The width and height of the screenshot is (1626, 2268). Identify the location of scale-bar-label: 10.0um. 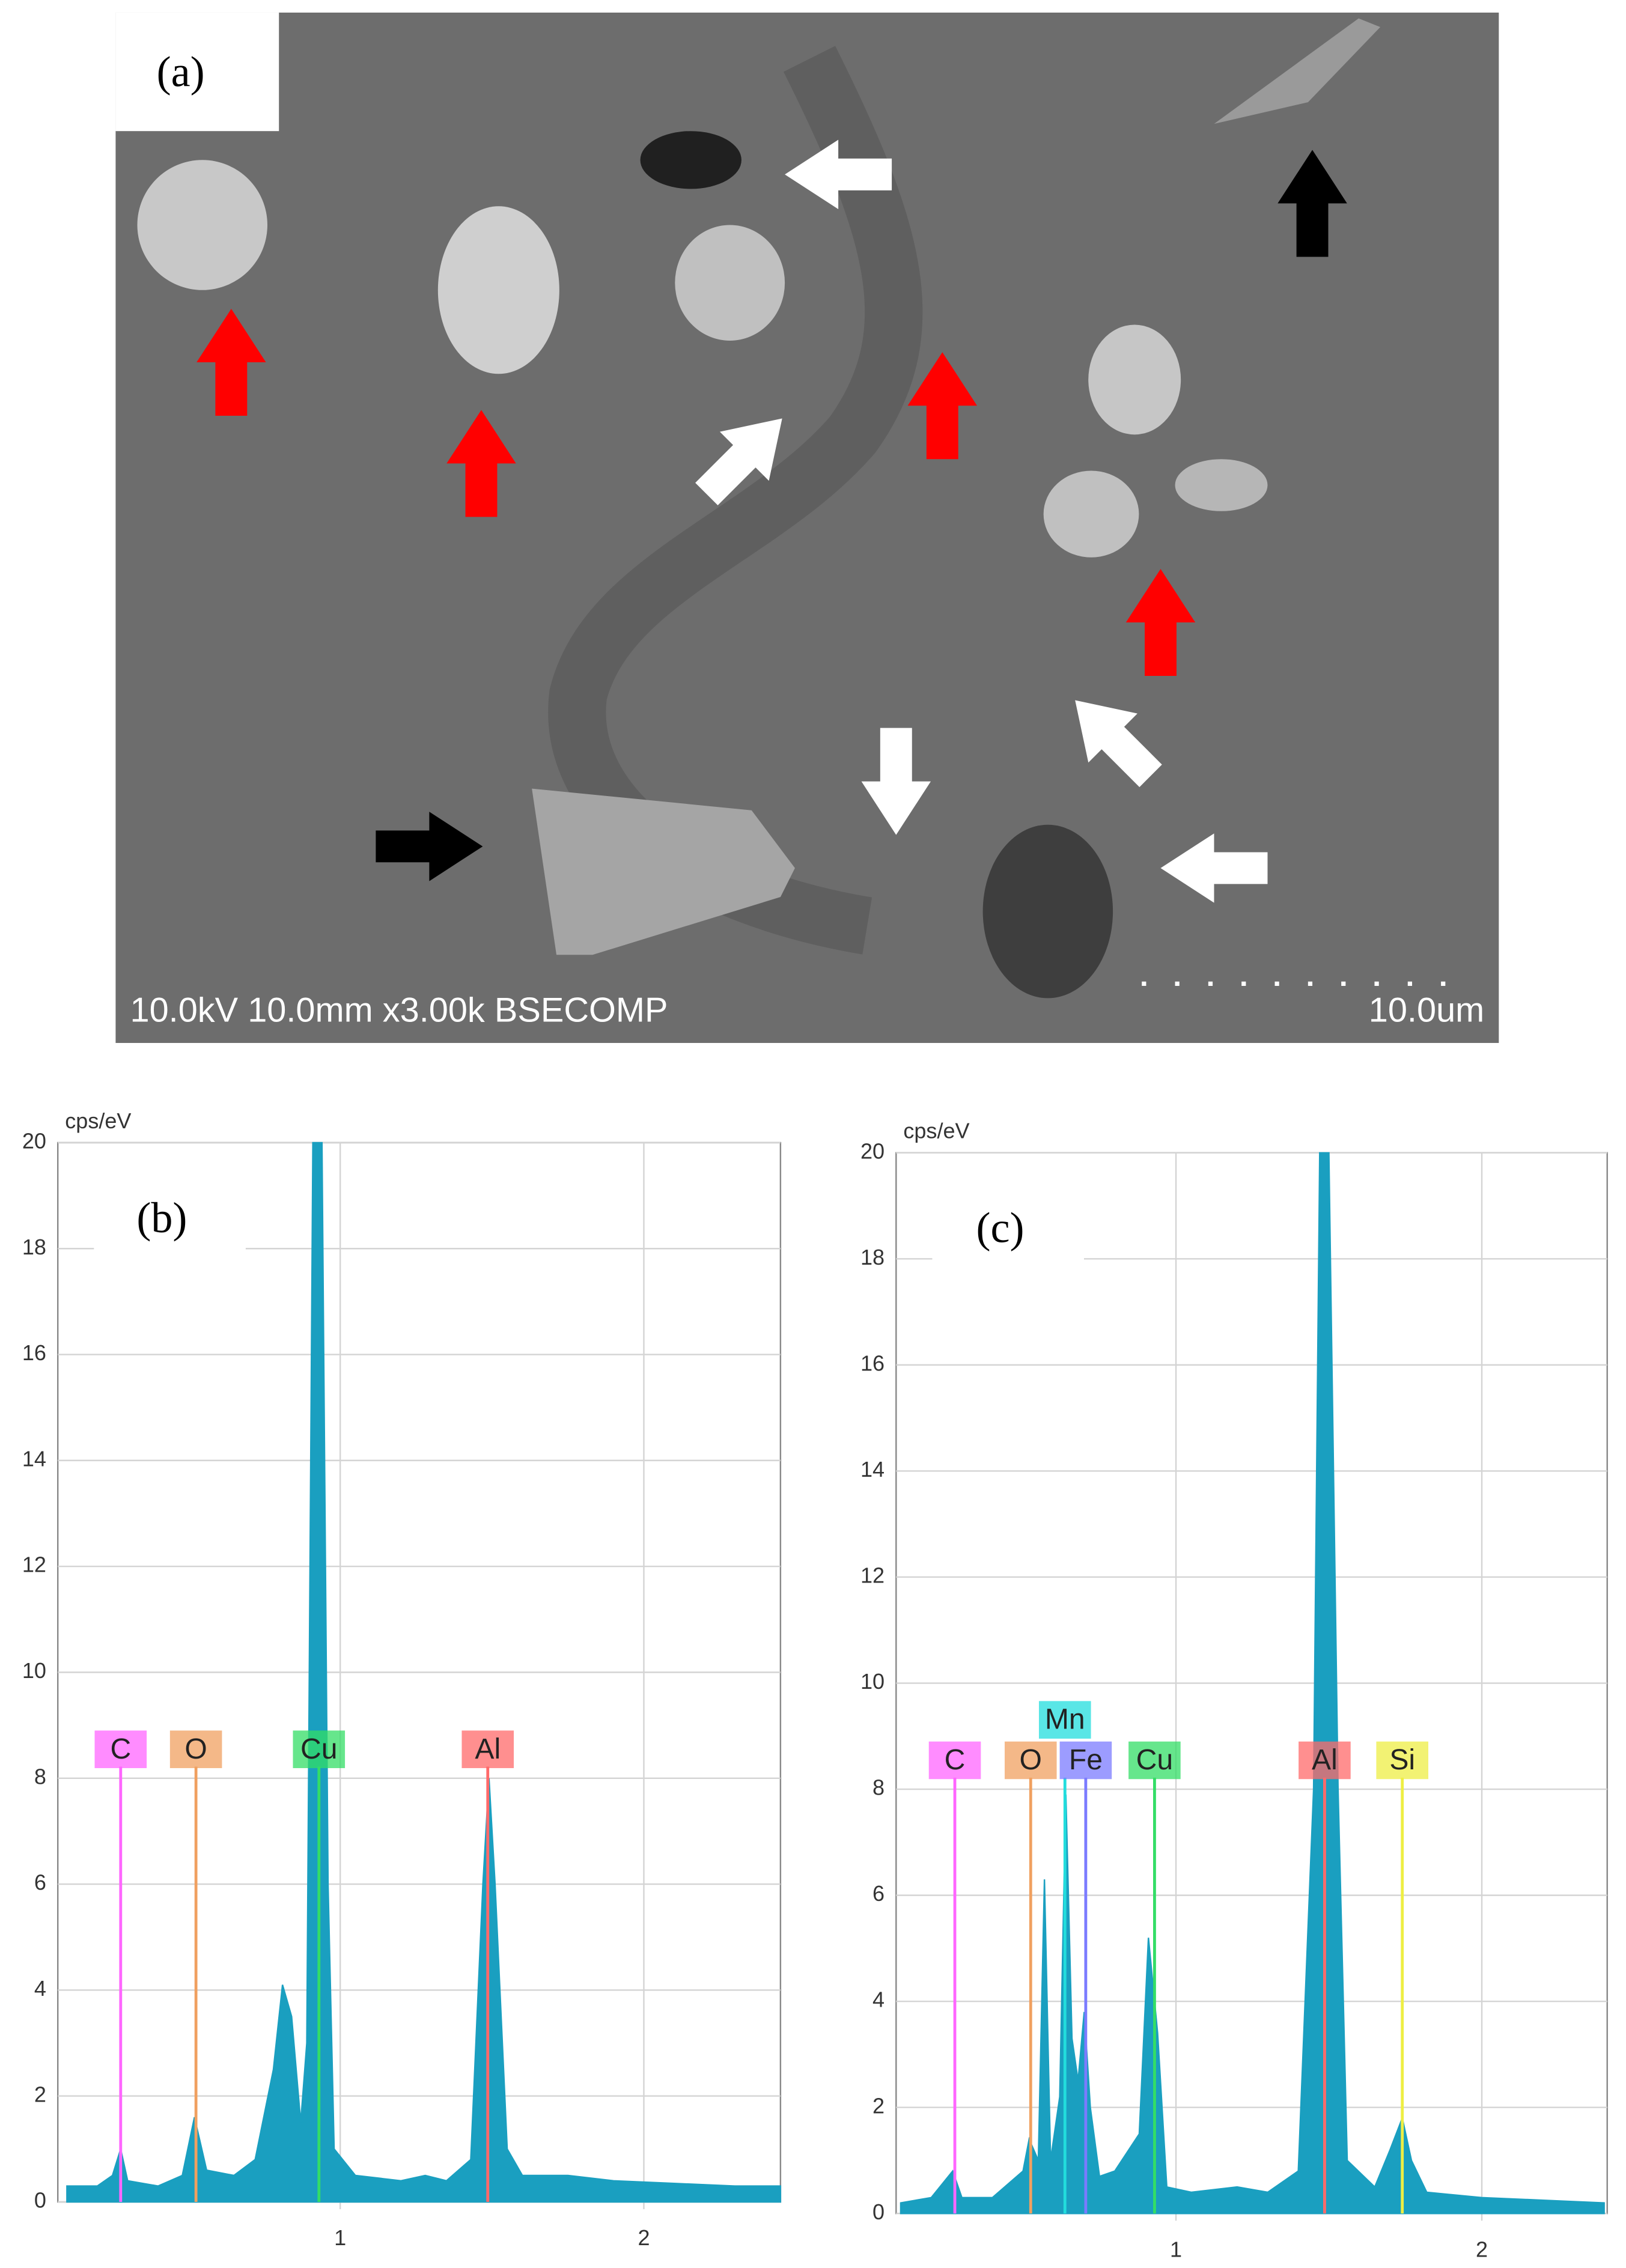
(1427, 1011).